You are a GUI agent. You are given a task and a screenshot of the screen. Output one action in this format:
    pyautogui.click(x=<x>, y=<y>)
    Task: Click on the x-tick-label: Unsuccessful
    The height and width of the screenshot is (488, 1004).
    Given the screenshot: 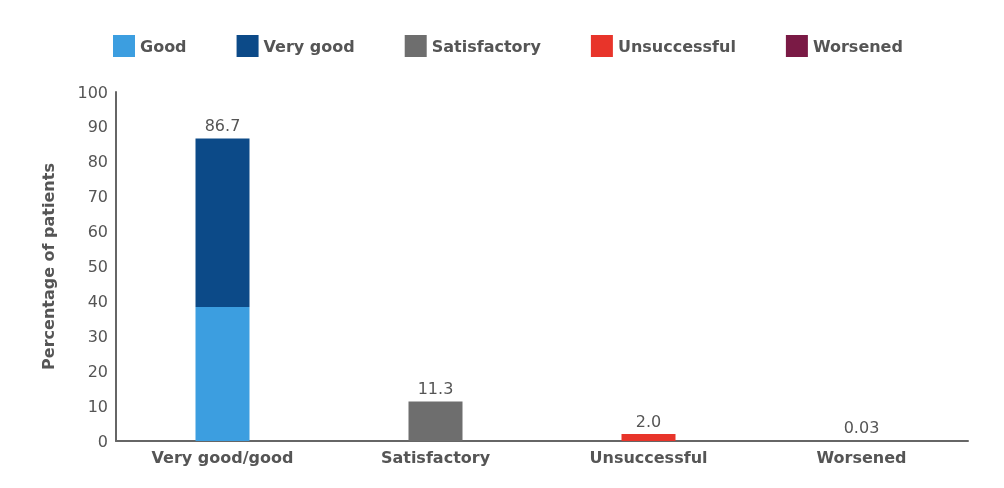 What is the action you would take?
    pyautogui.click(x=648, y=457)
    